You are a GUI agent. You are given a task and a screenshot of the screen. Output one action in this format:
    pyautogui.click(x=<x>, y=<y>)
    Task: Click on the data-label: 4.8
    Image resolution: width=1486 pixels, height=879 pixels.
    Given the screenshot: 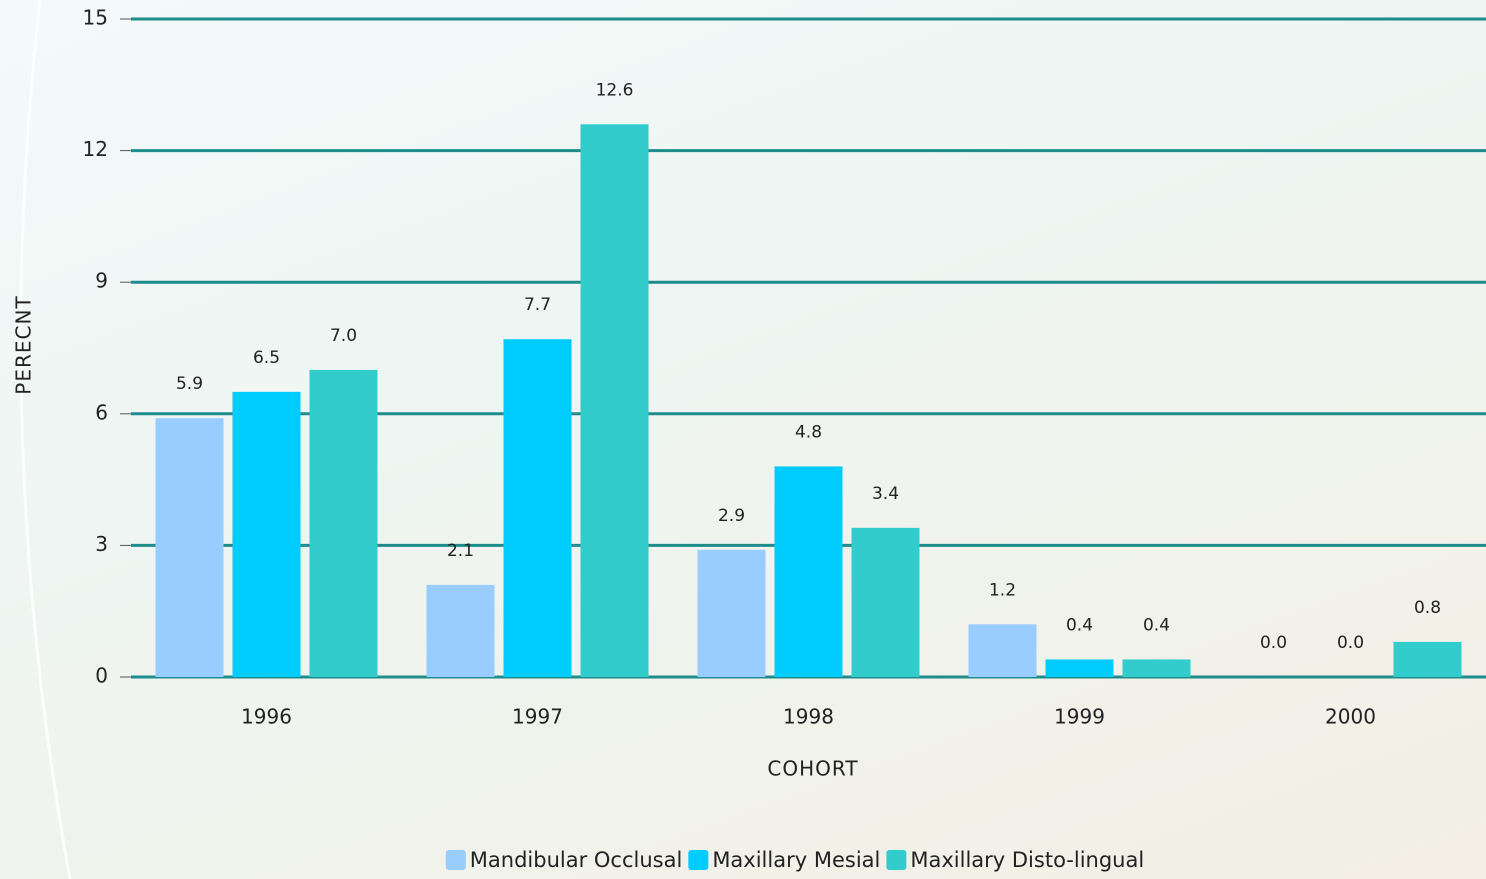 What is the action you would take?
    pyautogui.click(x=808, y=432)
    